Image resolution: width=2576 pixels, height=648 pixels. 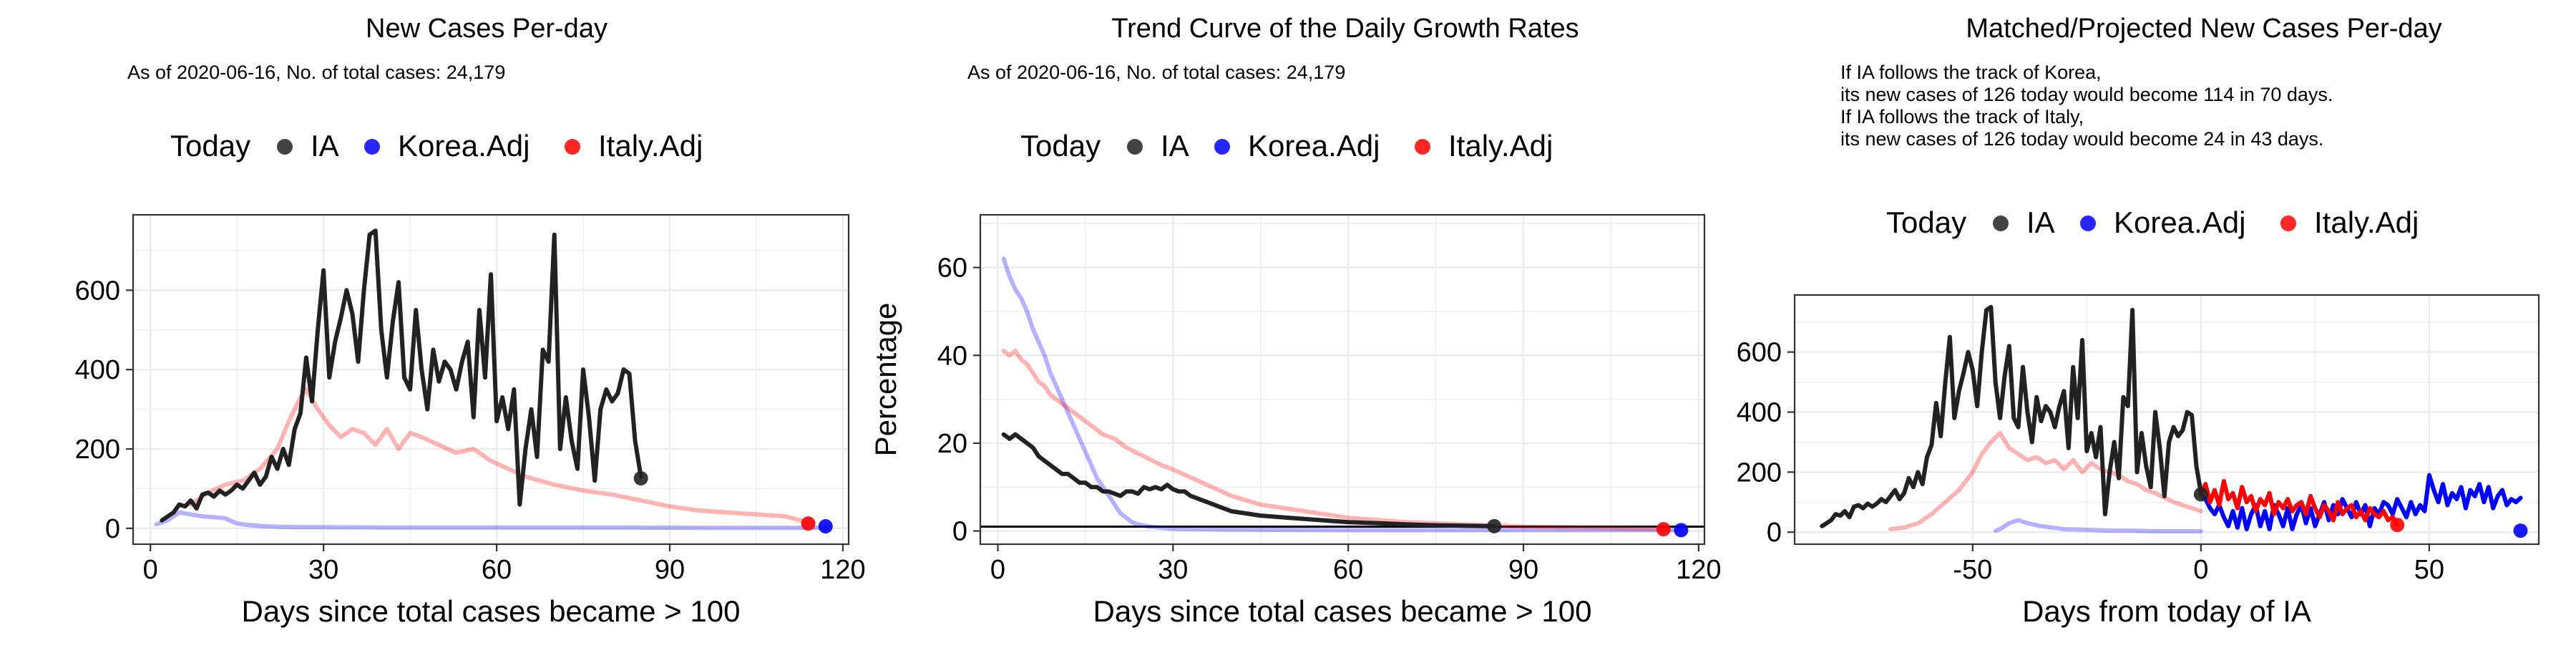 I want to click on annotation-line: If IA follows the track of Korea,, so click(x=1971, y=73).